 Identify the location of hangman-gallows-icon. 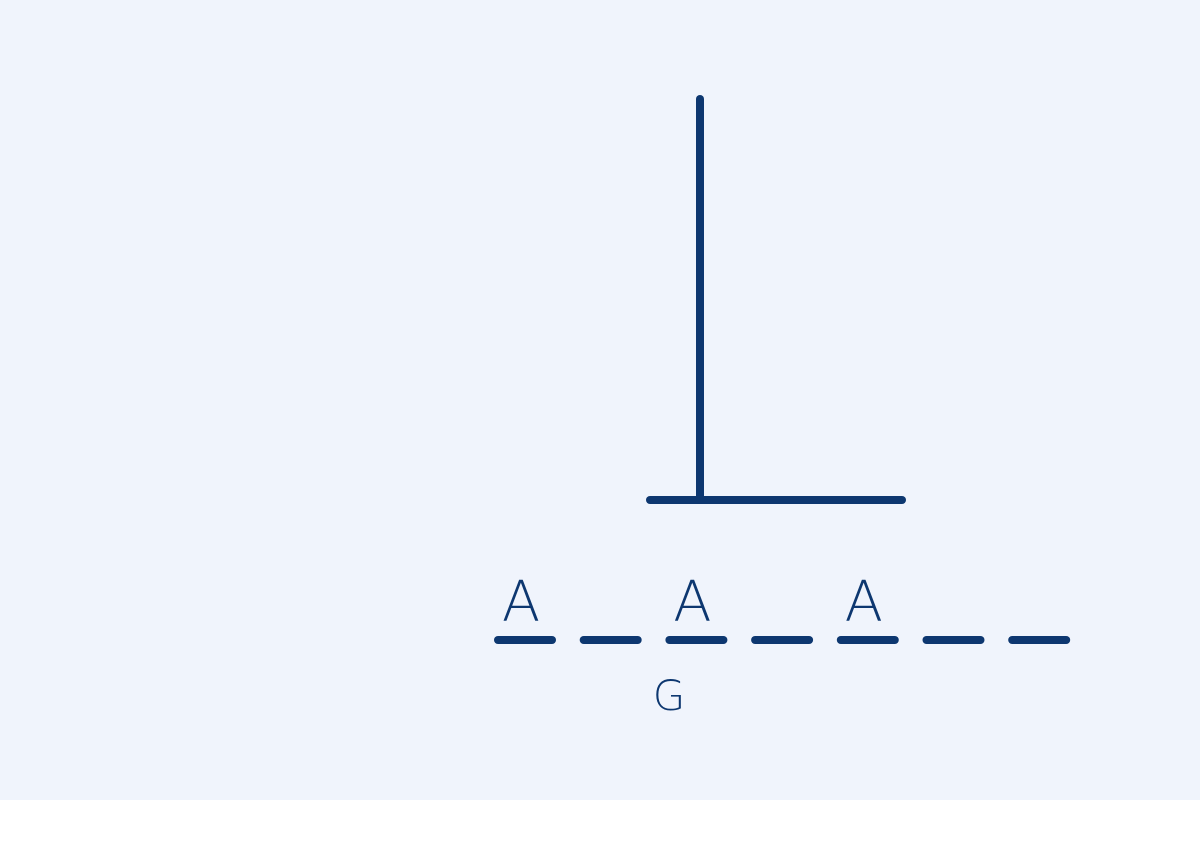
(776, 299).